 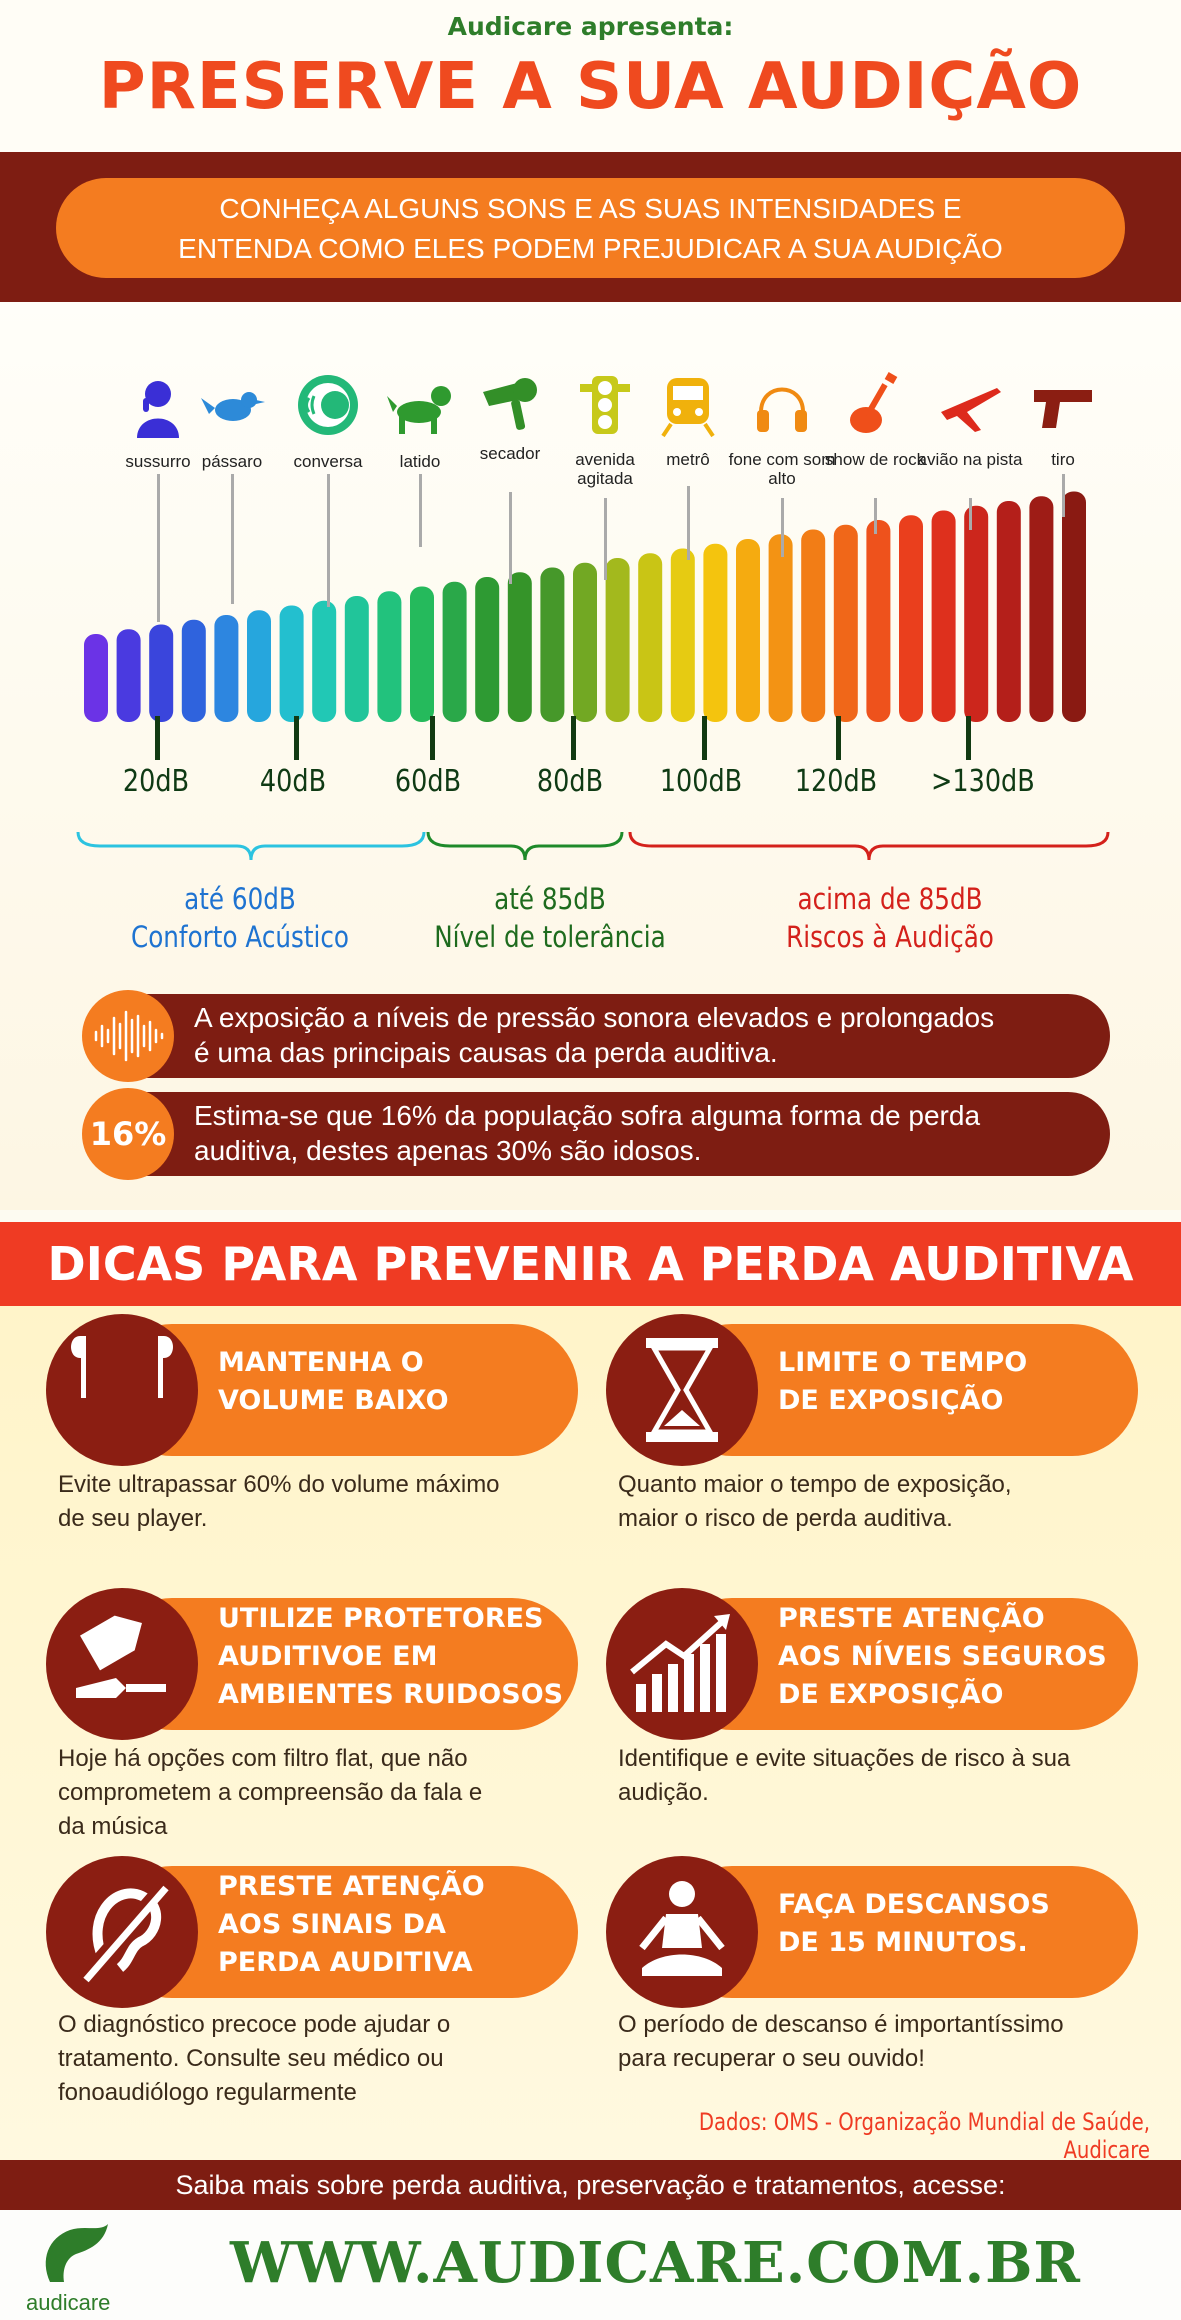 I want to click on earbuds-icon, so click(x=122, y=1390).